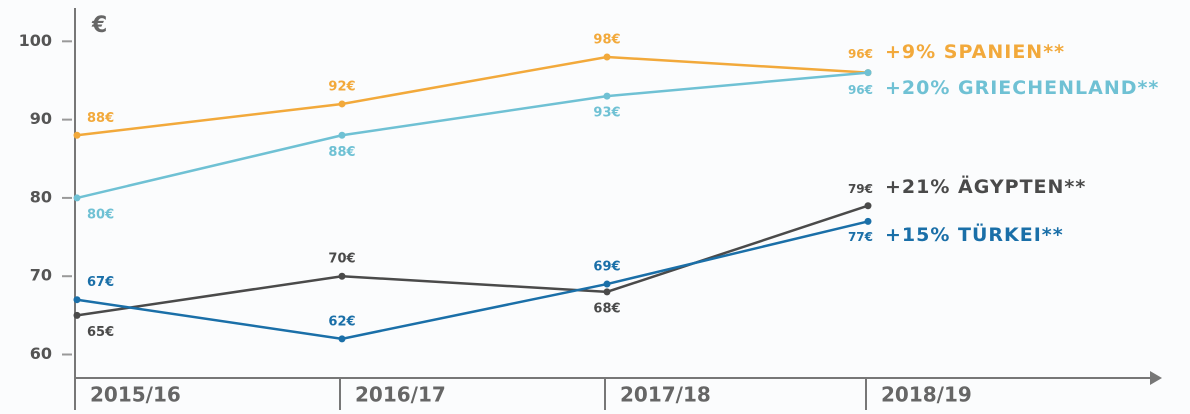 This screenshot has width=1190, height=414. I want to click on value-label: 62€, so click(341, 321).